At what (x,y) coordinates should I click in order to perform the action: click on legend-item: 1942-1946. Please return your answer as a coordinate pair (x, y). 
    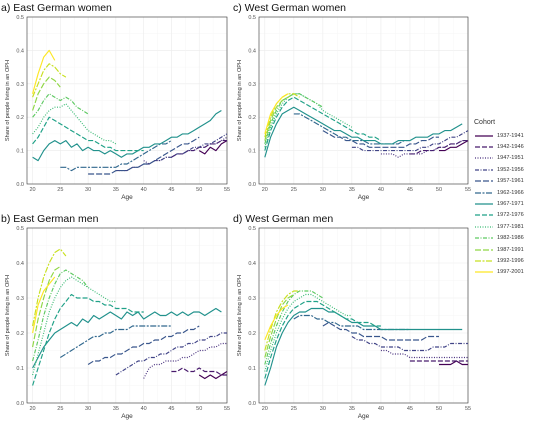
    Looking at the image, I should click on (507, 146).